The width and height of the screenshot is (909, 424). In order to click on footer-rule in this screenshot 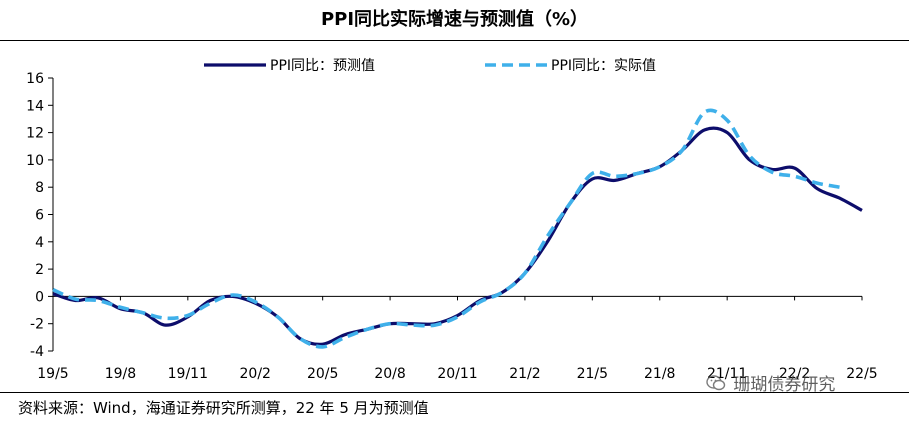, I will do `click(454, 392)`.